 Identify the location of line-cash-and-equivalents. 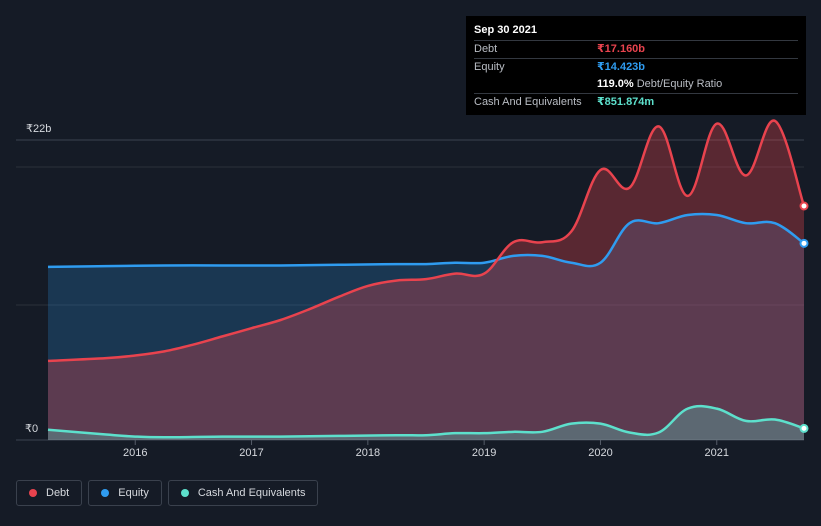
(426, 421).